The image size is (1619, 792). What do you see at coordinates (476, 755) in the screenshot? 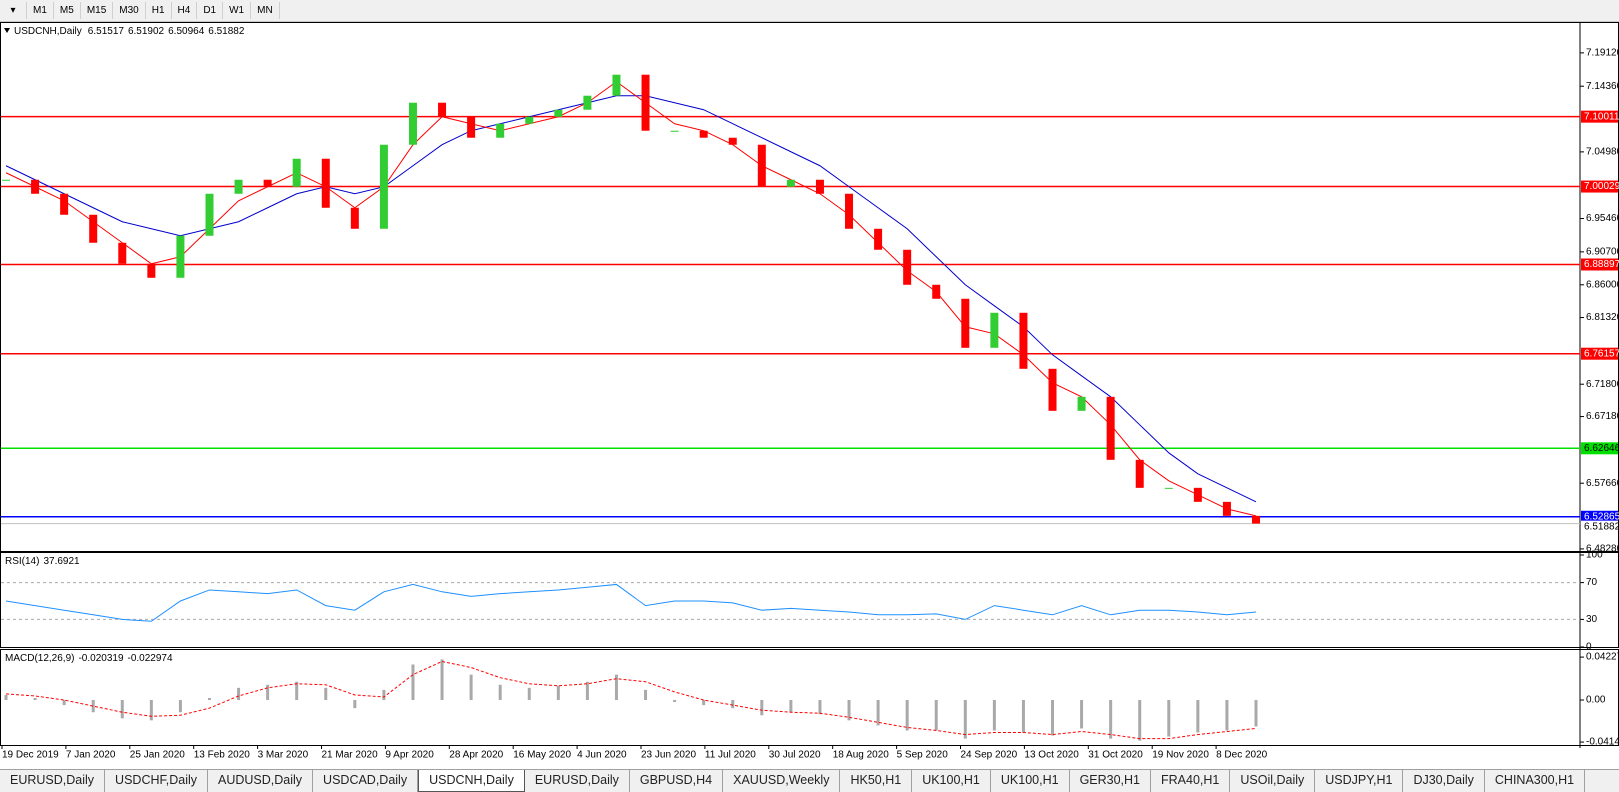
I see `time-label: 28 Apr 2020` at bounding box center [476, 755].